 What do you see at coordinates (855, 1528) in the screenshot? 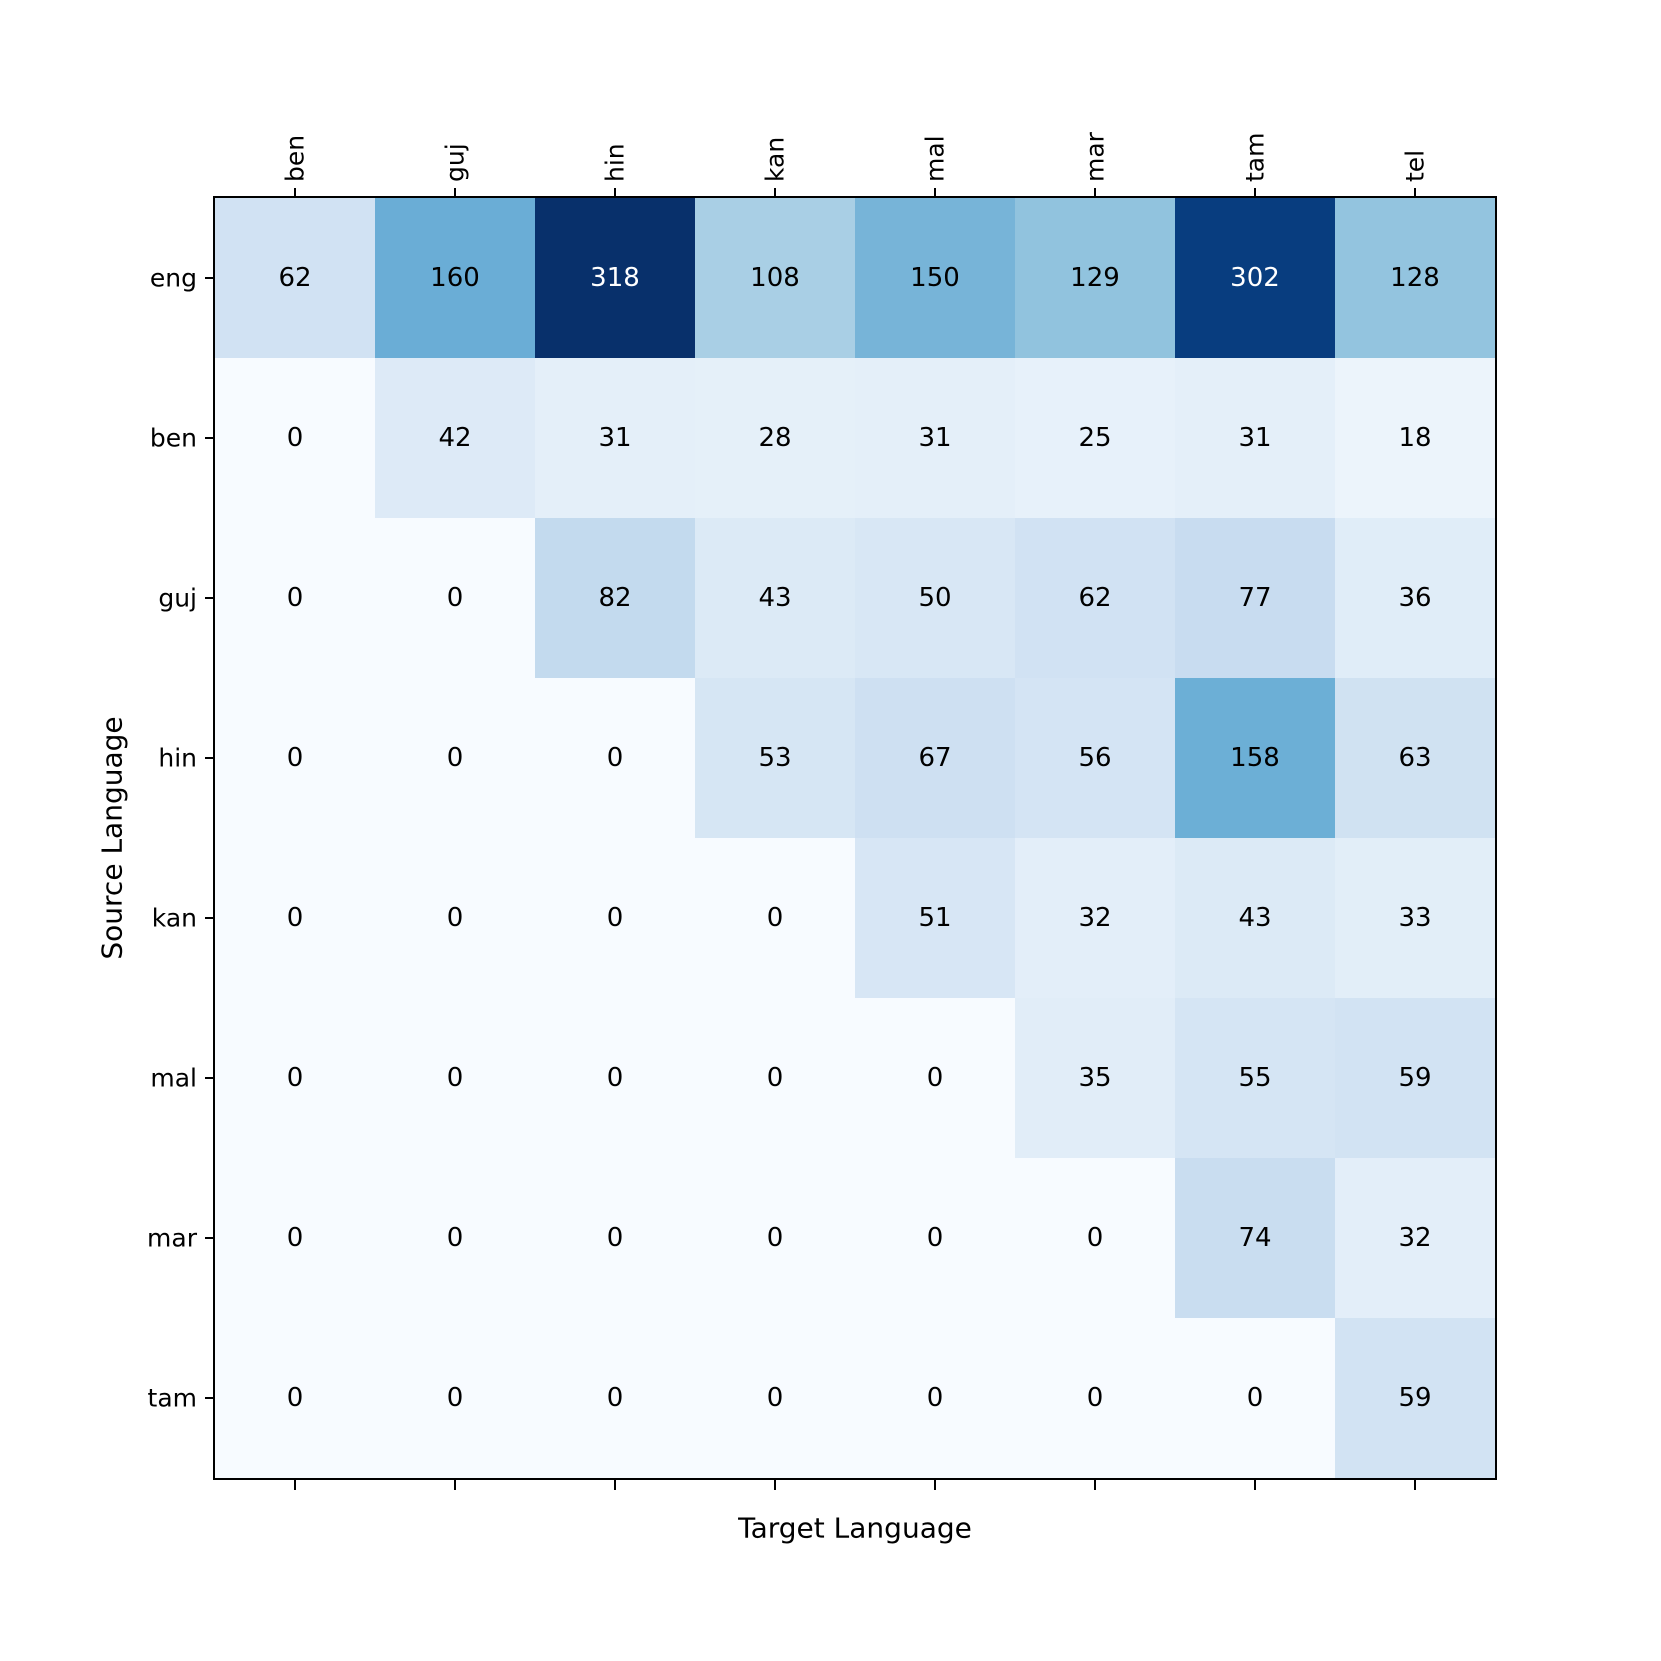
I see `x-axis-title: Target Language` at bounding box center [855, 1528].